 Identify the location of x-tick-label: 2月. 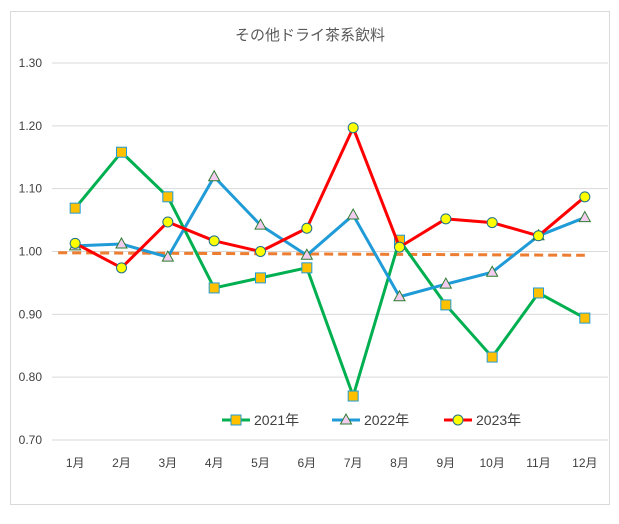
(121, 463).